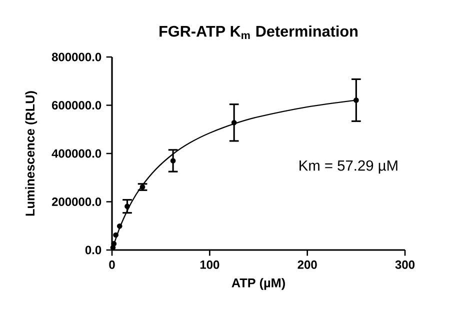 This screenshot has height=311, width=450. What do you see at coordinates (112, 264) in the screenshot?
I see `x-tick-label: 0` at bounding box center [112, 264].